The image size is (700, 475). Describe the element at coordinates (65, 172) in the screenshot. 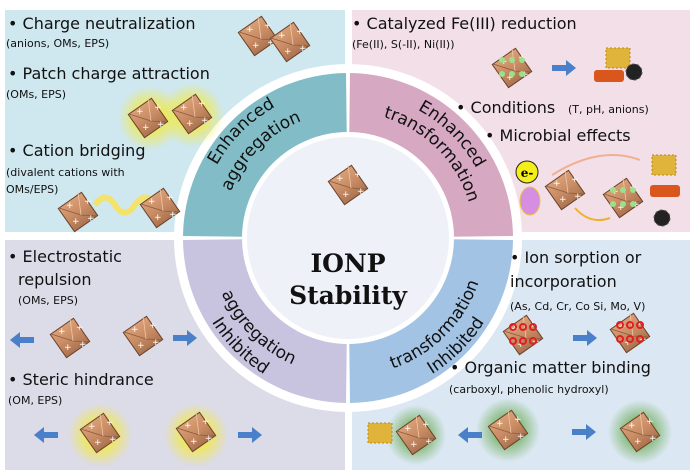

I see `tl-item-3-detail: (divalent cations with` at that location.